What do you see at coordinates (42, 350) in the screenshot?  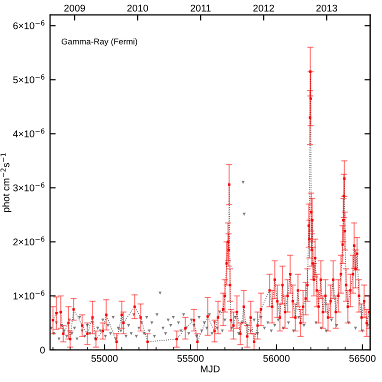 I see `y-tick-label: 0` at bounding box center [42, 350].